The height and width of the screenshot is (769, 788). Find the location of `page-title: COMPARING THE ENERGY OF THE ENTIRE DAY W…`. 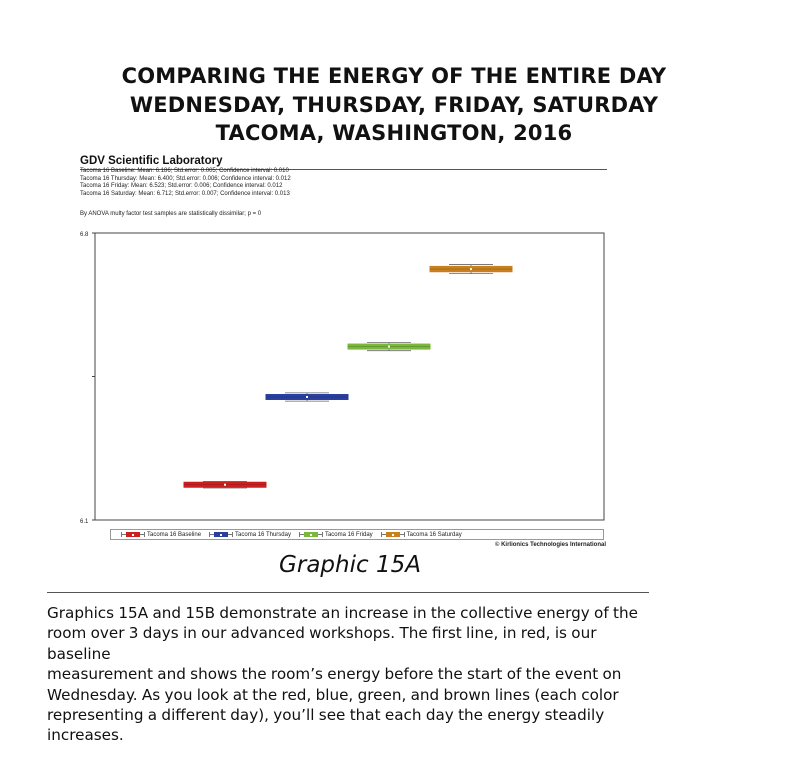

page-title: COMPARING THE ENERGY OF THE ENTIRE DAY W… is located at coordinates (394, 105).